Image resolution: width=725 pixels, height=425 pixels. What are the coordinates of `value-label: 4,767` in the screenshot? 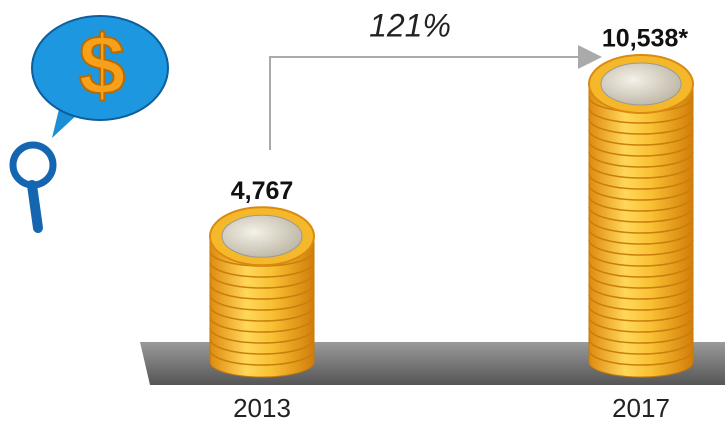 It's located at (262, 191).